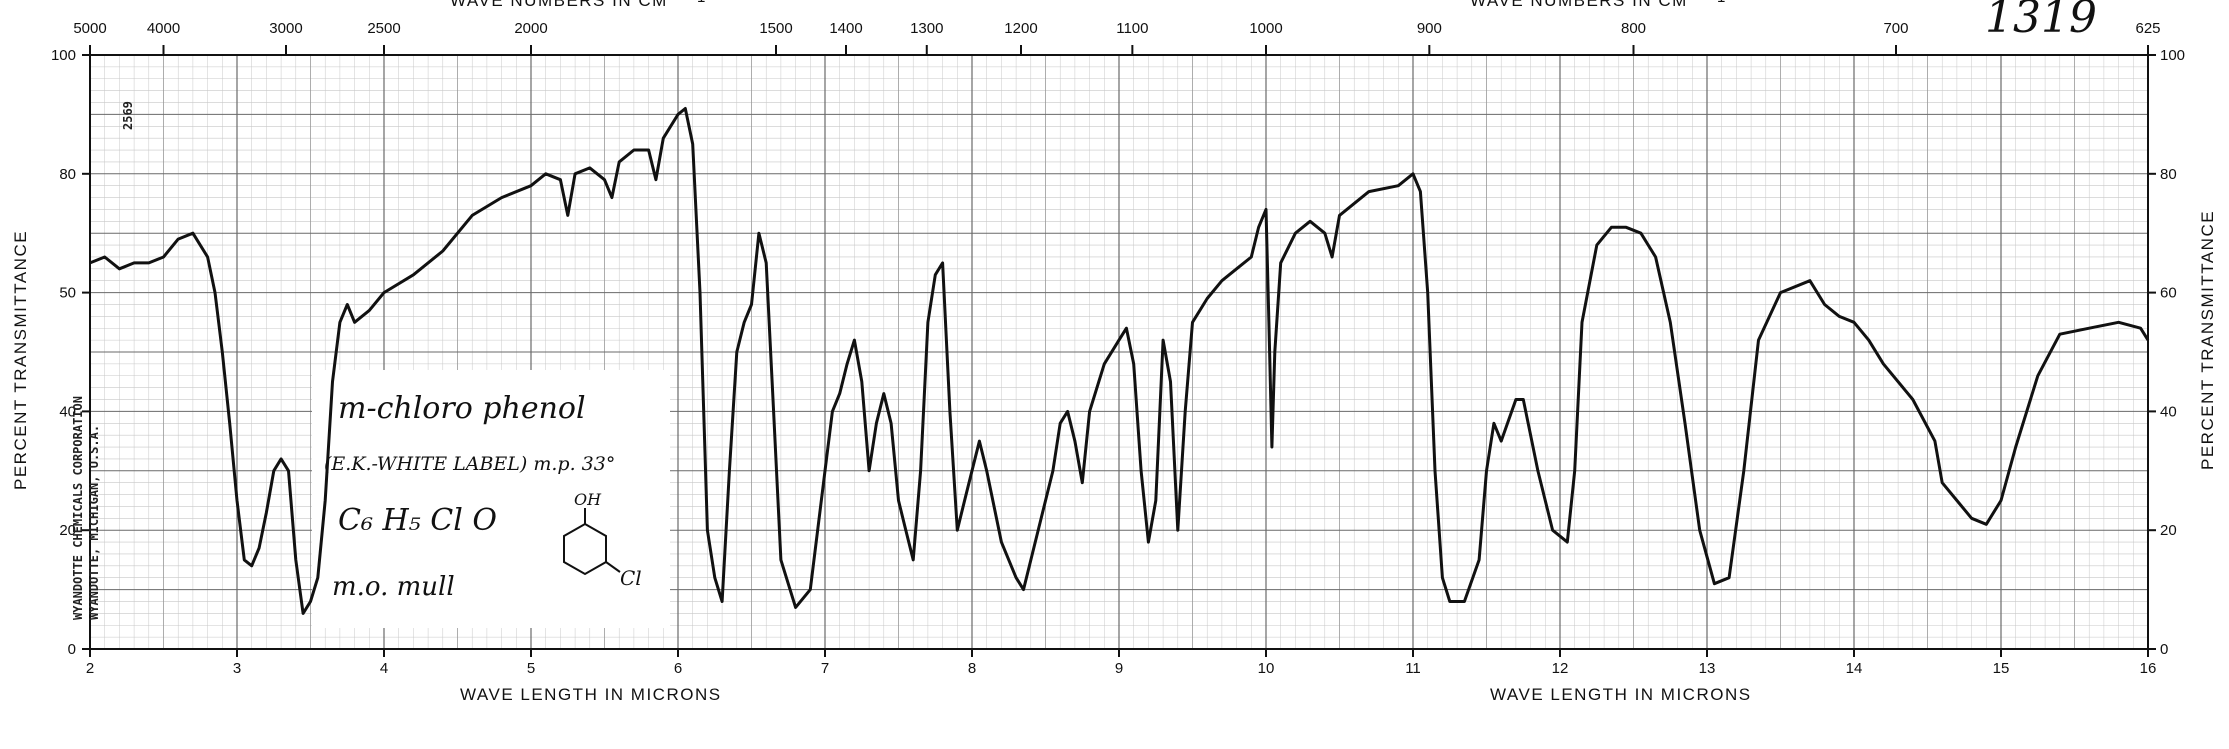 The height and width of the screenshot is (749, 2229). Describe the element at coordinates (67, 530) in the screenshot. I see `y-tick-label: 20` at that location.